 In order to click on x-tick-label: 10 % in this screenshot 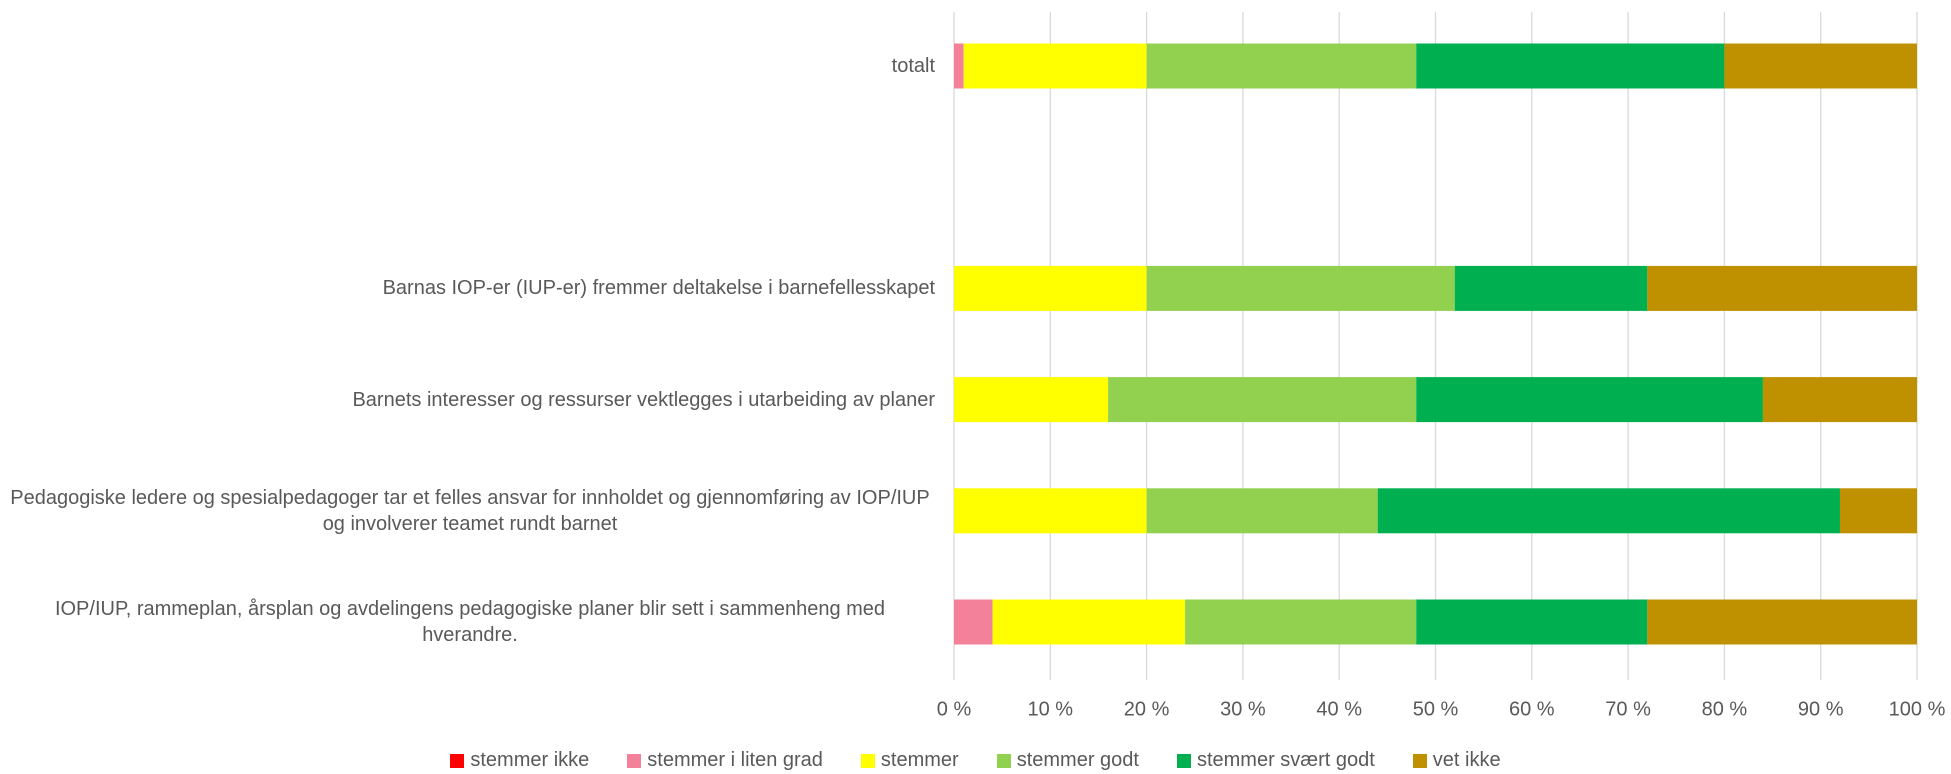, I will do `click(1051, 709)`.